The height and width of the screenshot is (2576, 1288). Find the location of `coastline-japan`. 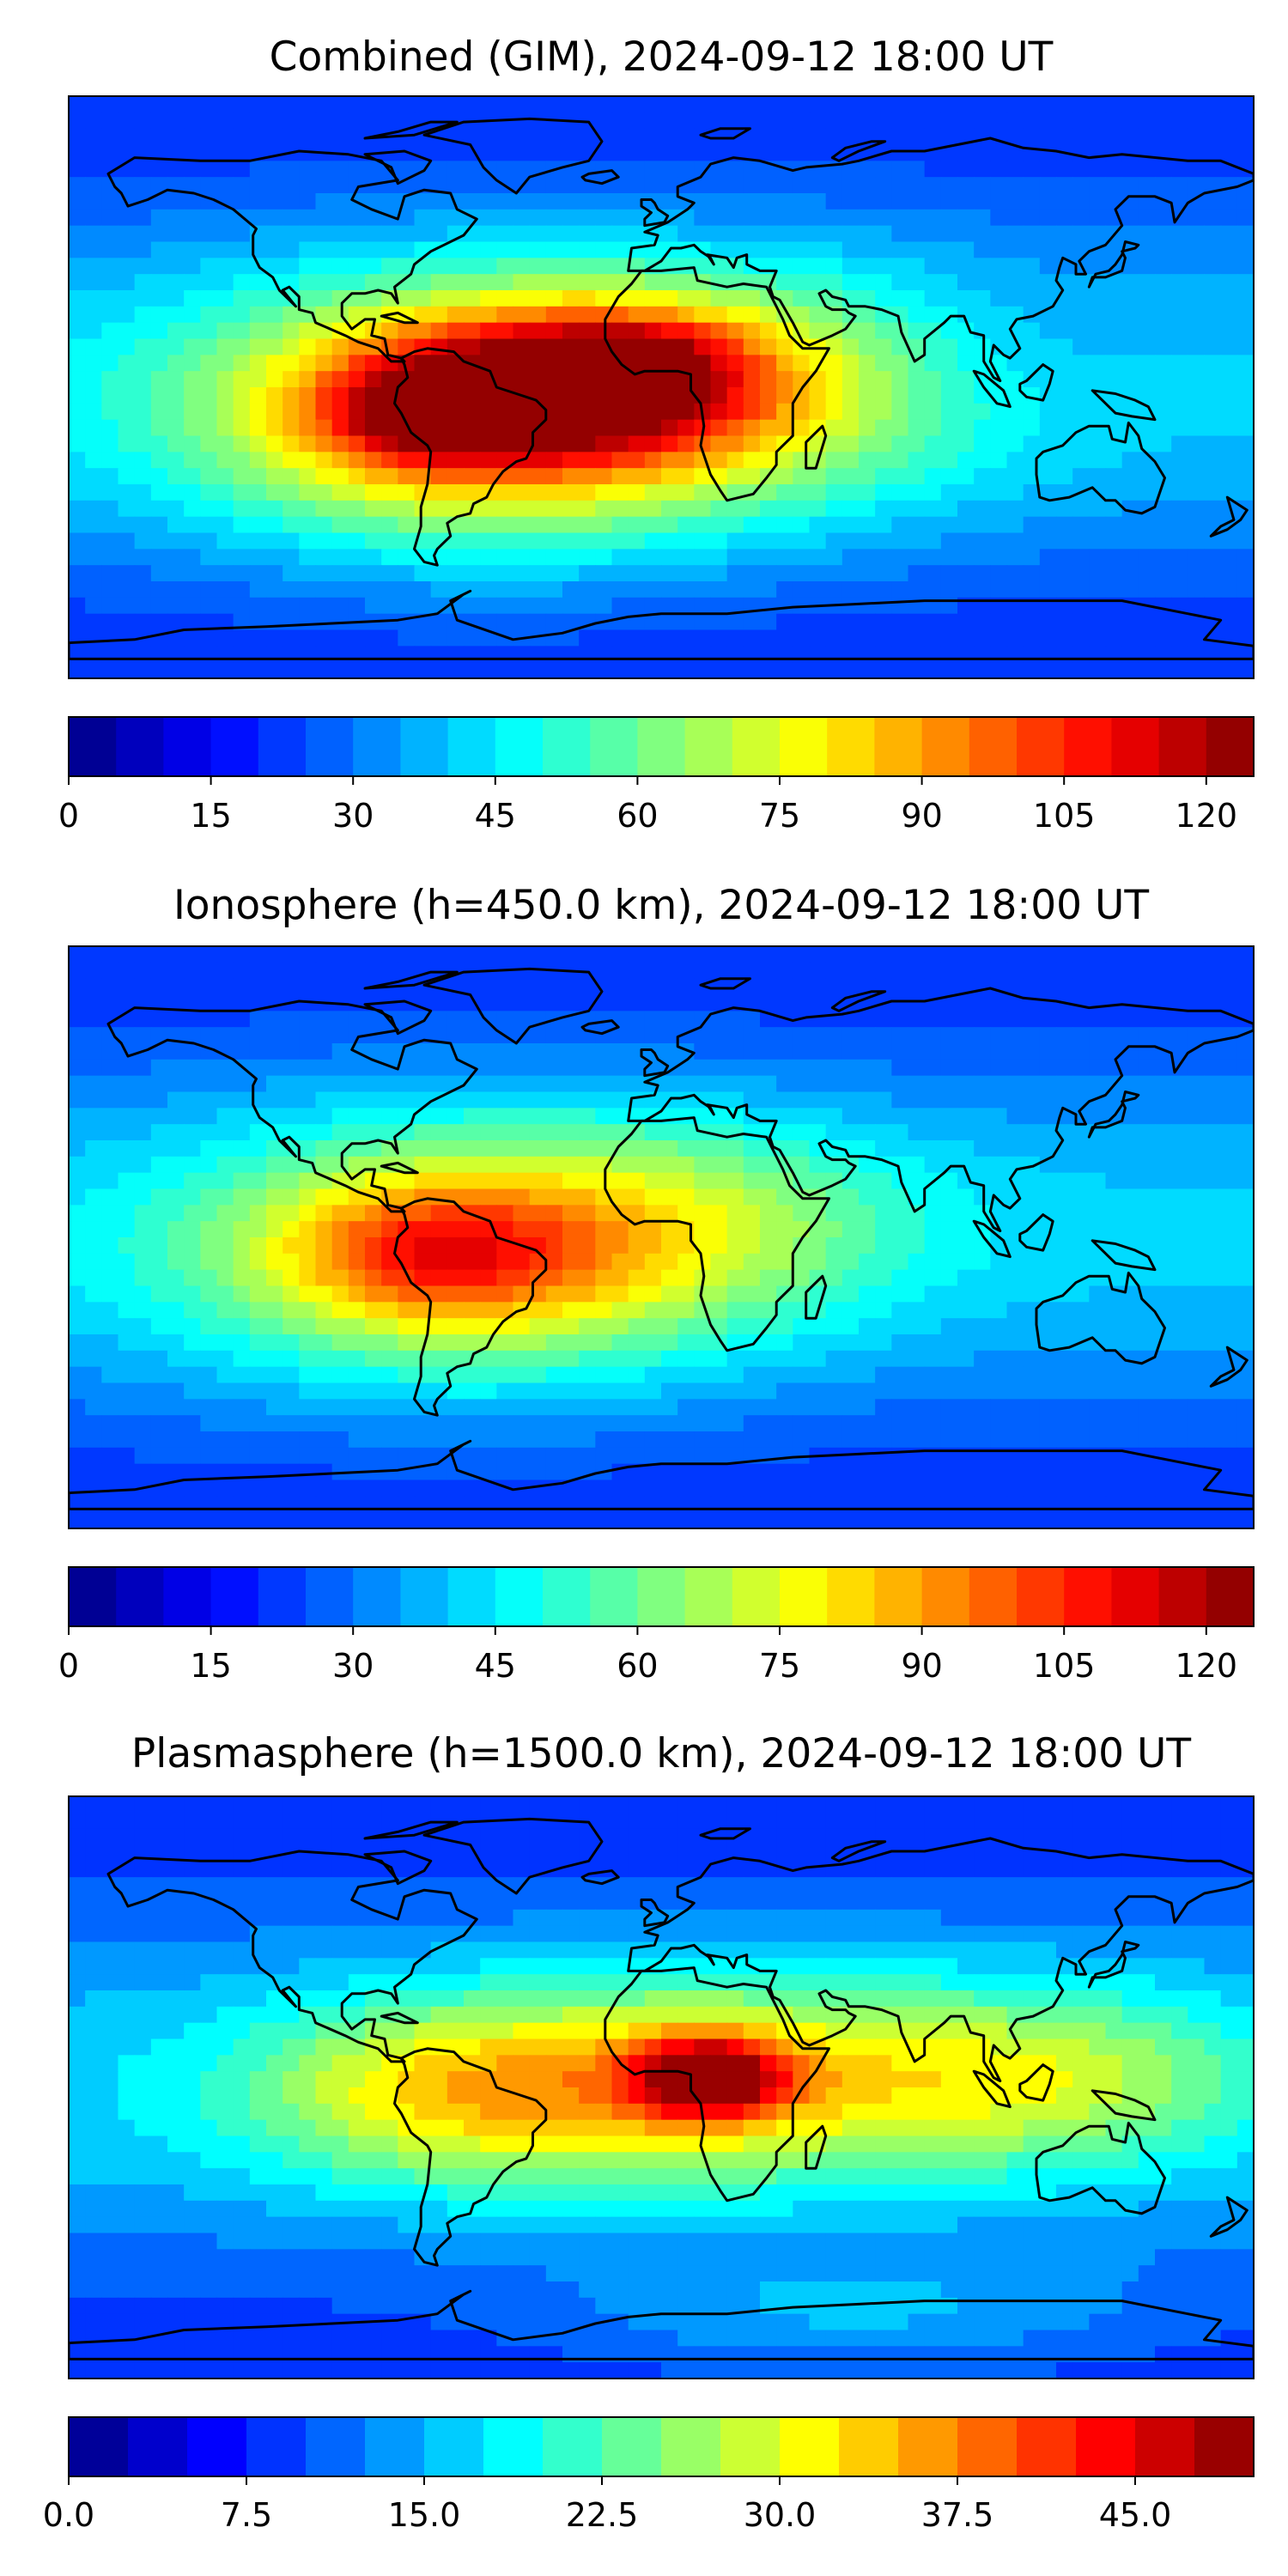

coastline-japan is located at coordinates (1113, 1965).